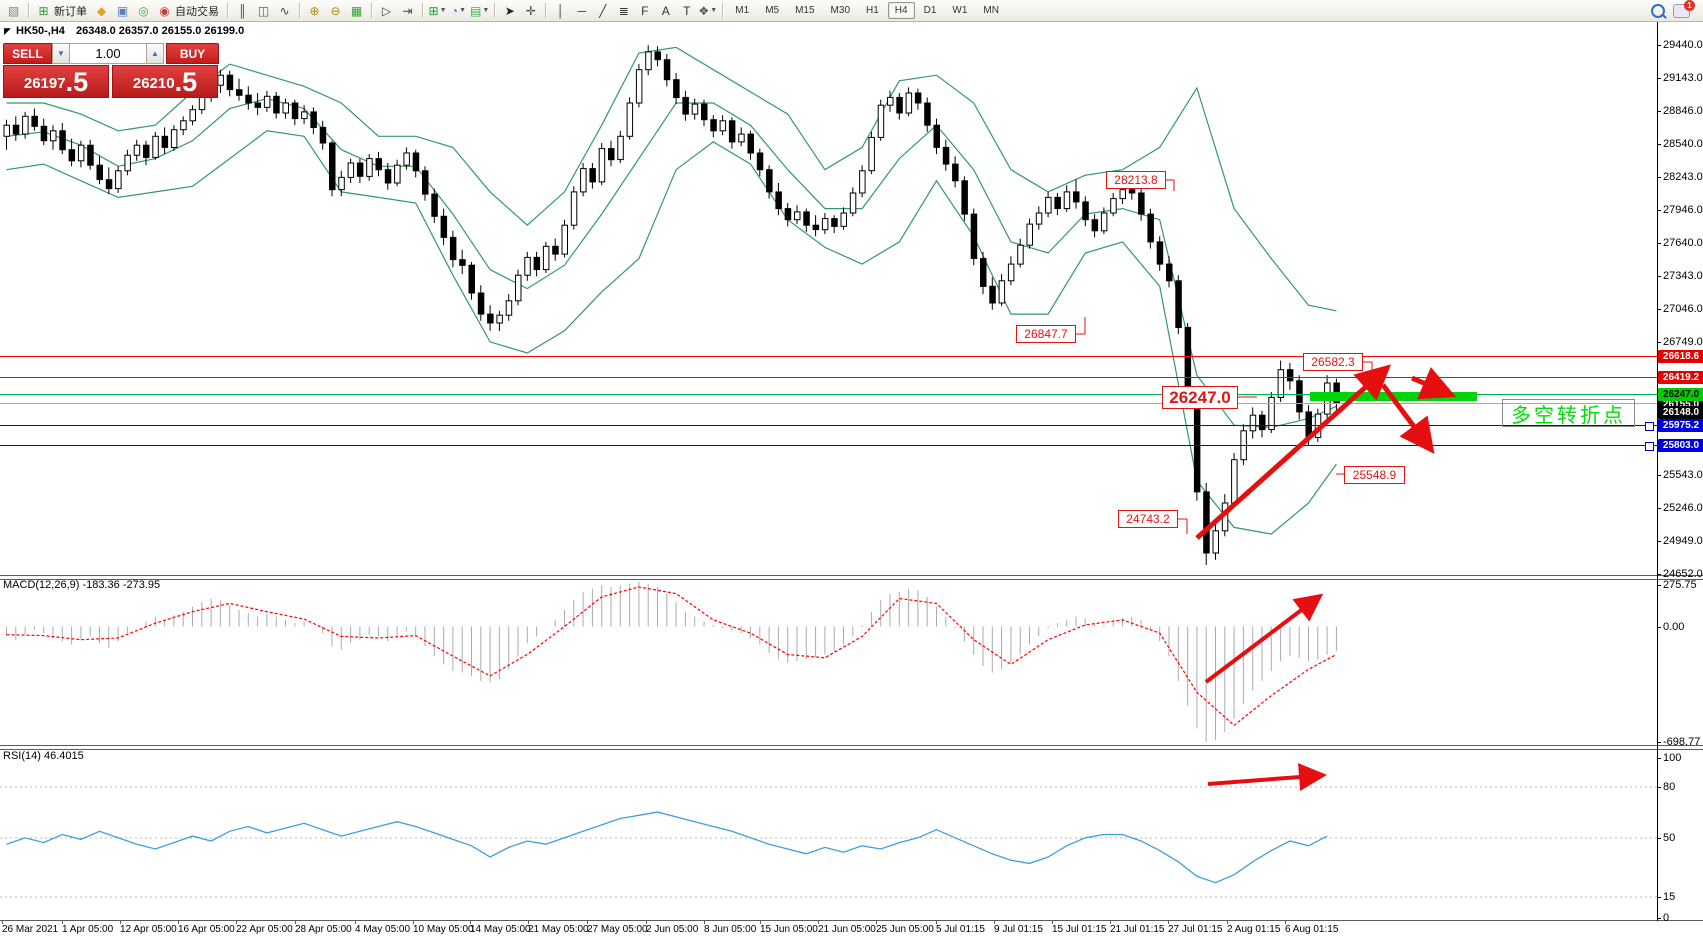  What do you see at coordinates (386, 10) in the screenshot?
I see `auto-scroll-icon: ▷` at bounding box center [386, 10].